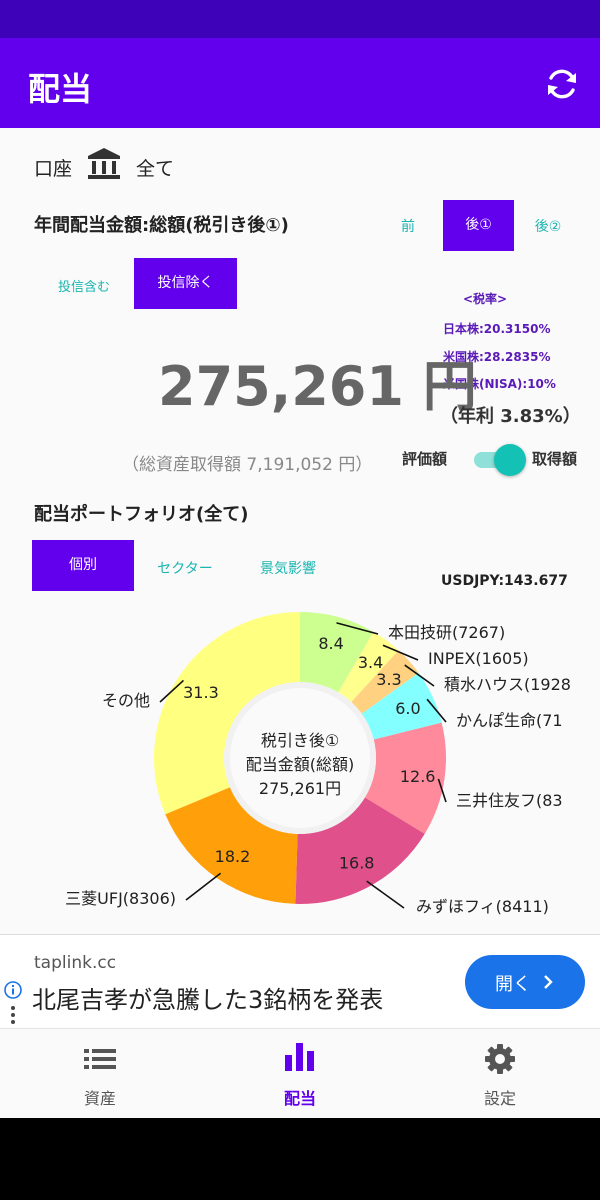 This screenshot has width=600, height=1200. Describe the element at coordinates (497, 357) in the screenshot. I see `tax-rate-us: 米国株:28.2835%` at that location.